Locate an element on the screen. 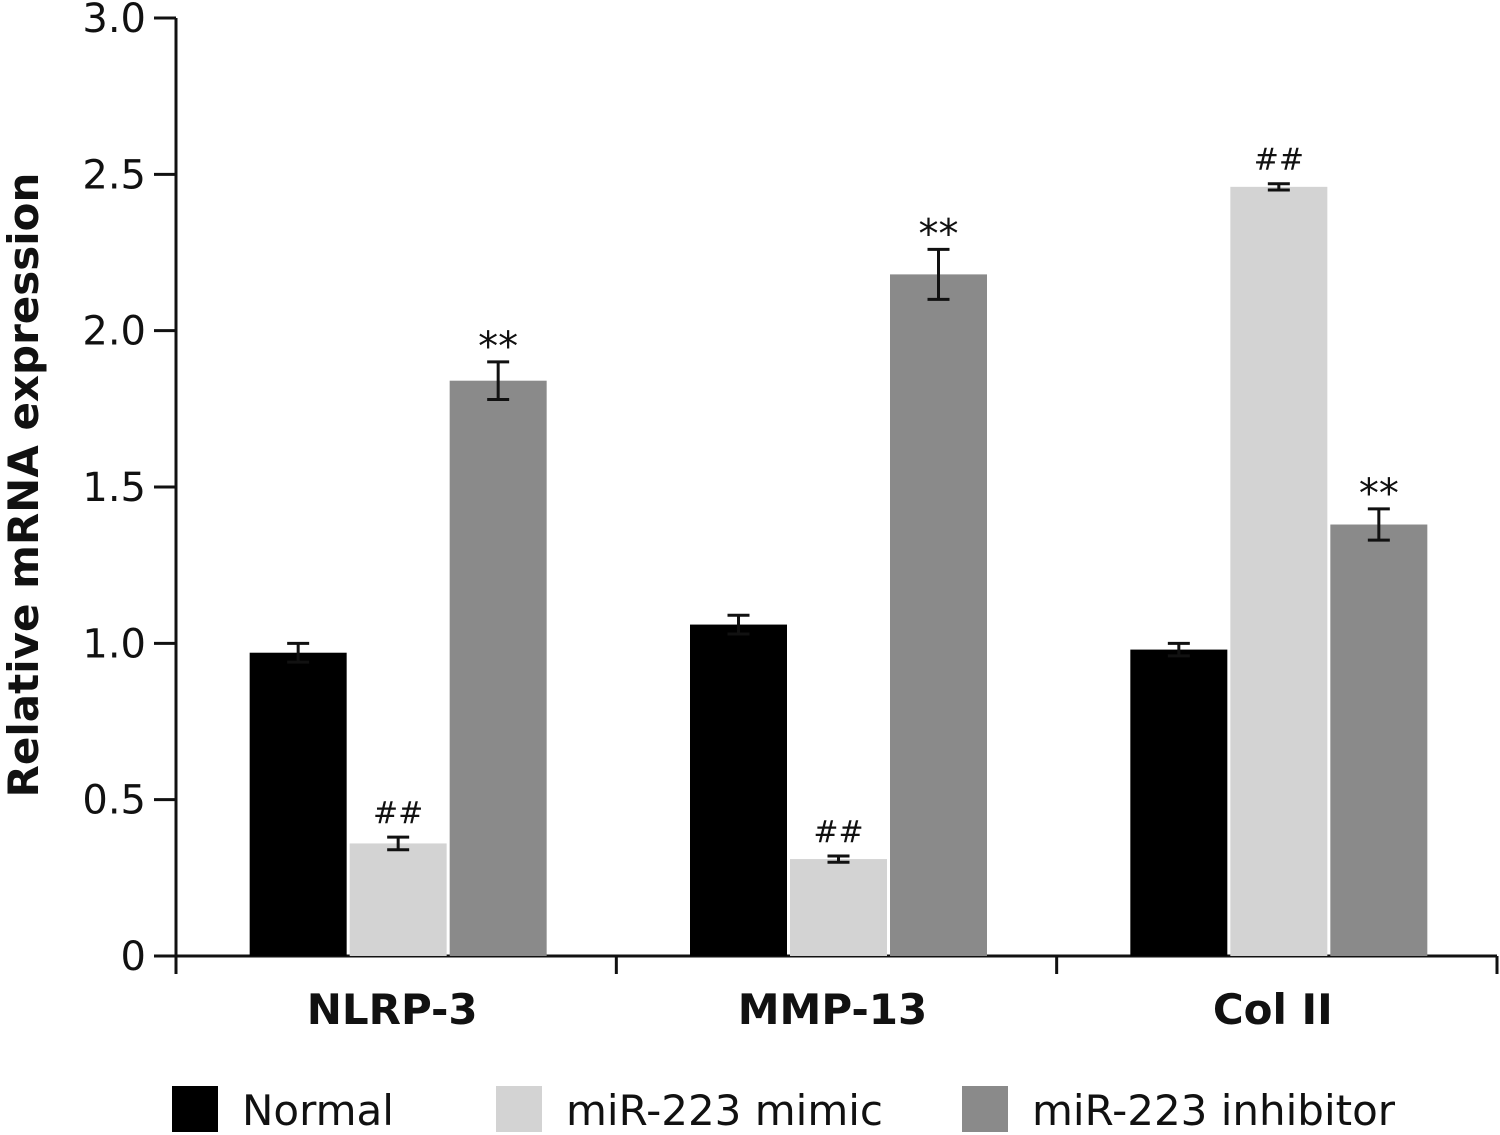 This screenshot has height=1135, width=1500. legend-label: Normal is located at coordinates (318, 1110).